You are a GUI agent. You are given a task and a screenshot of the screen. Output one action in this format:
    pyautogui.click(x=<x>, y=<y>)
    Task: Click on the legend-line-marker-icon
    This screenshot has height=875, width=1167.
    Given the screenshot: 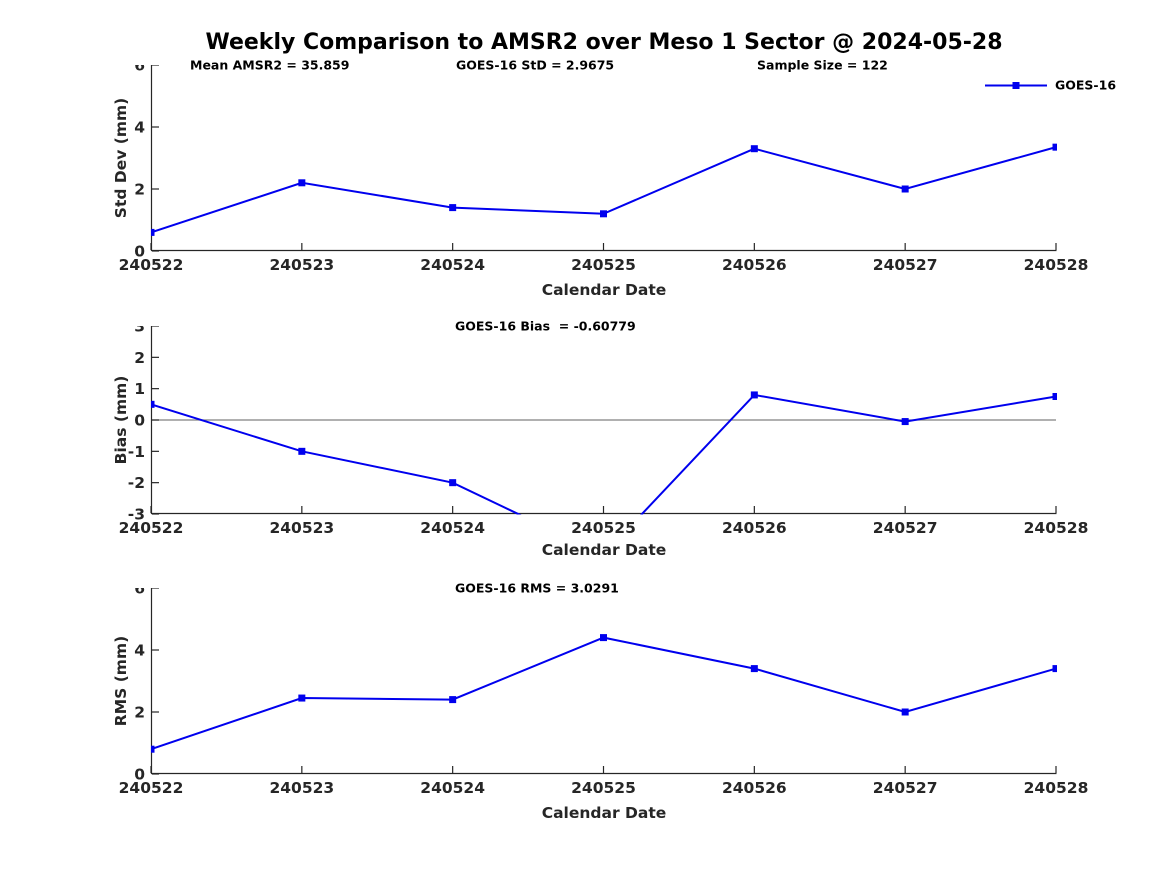 What is the action you would take?
    pyautogui.click(x=1016, y=85)
    